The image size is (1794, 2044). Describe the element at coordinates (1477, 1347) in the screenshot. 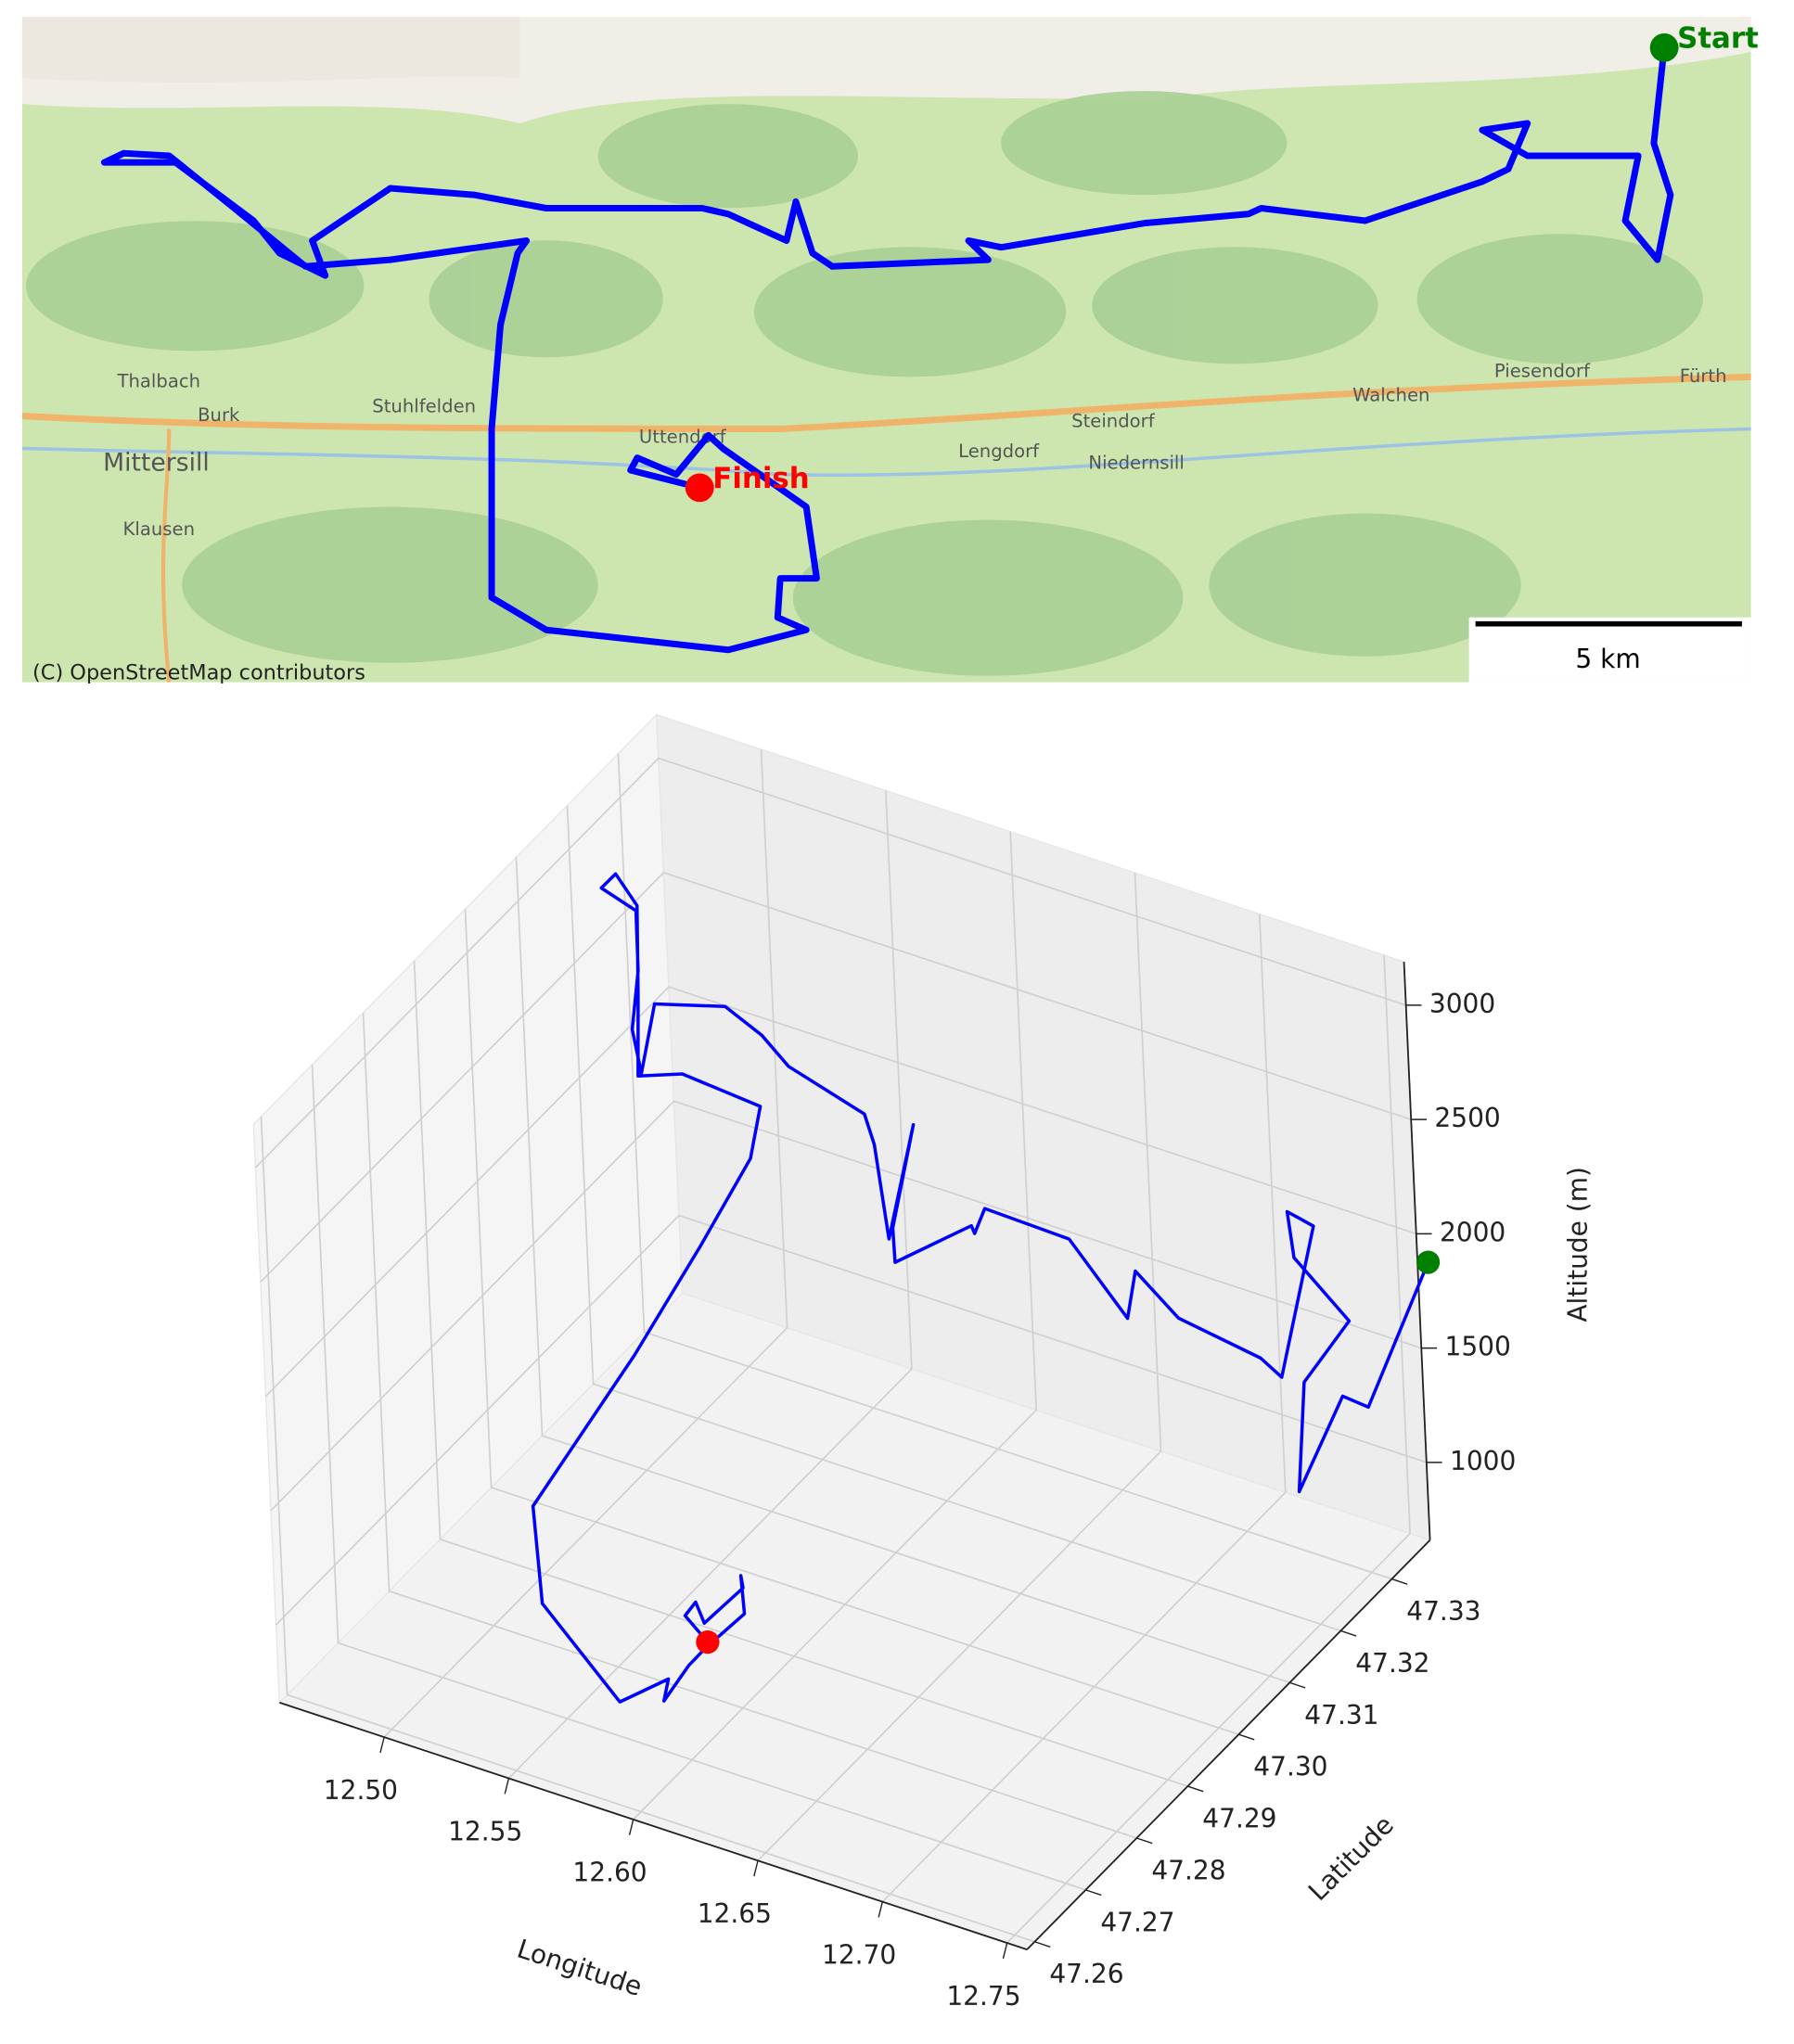

I see `z-tick-label: 1500` at that location.